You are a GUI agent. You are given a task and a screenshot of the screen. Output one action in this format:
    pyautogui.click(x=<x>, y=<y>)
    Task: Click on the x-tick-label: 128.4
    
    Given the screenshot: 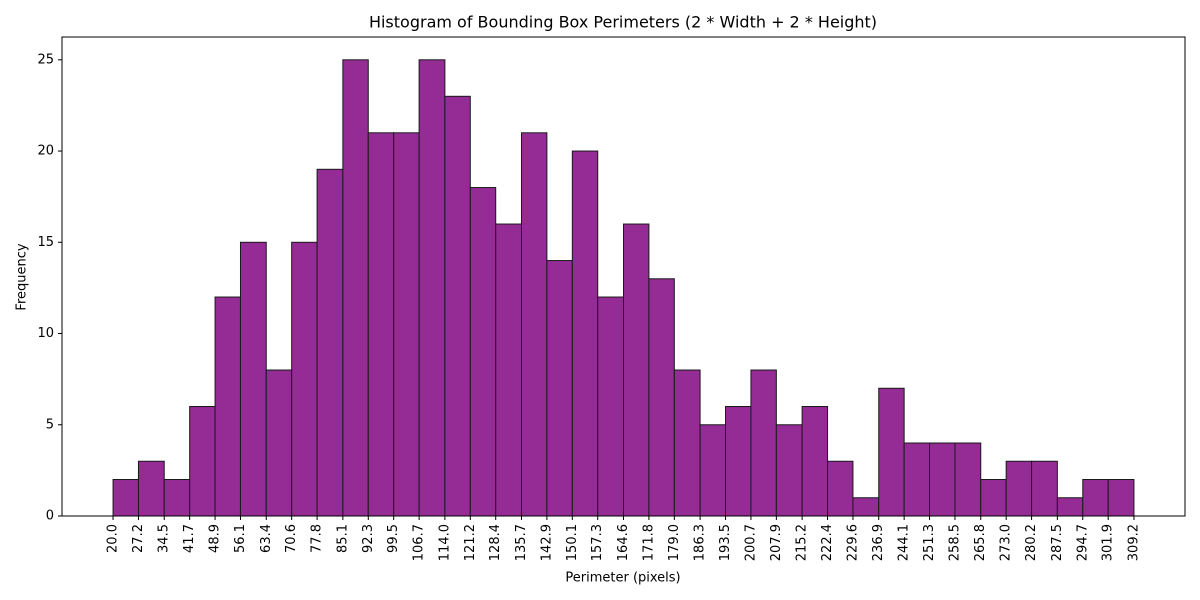 What is the action you would take?
    pyautogui.click(x=495, y=542)
    